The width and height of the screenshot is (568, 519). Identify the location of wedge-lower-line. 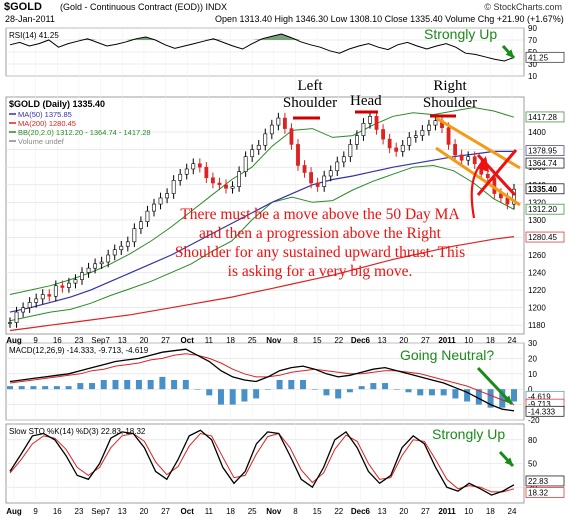
(478, 176).